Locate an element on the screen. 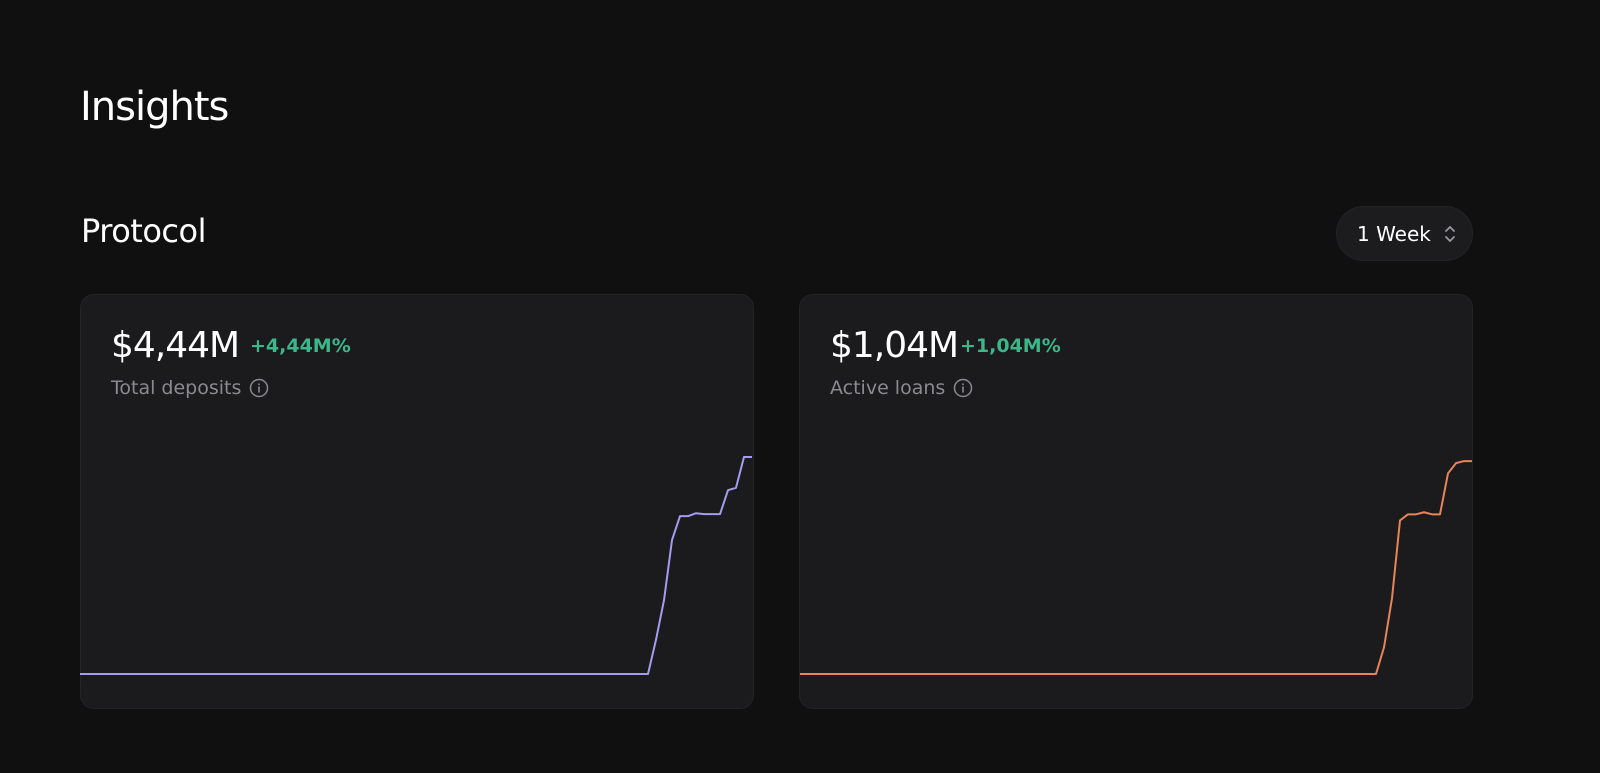 The image size is (1600, 773). period-label: 1 Week is located at coordinates (1394, 233).